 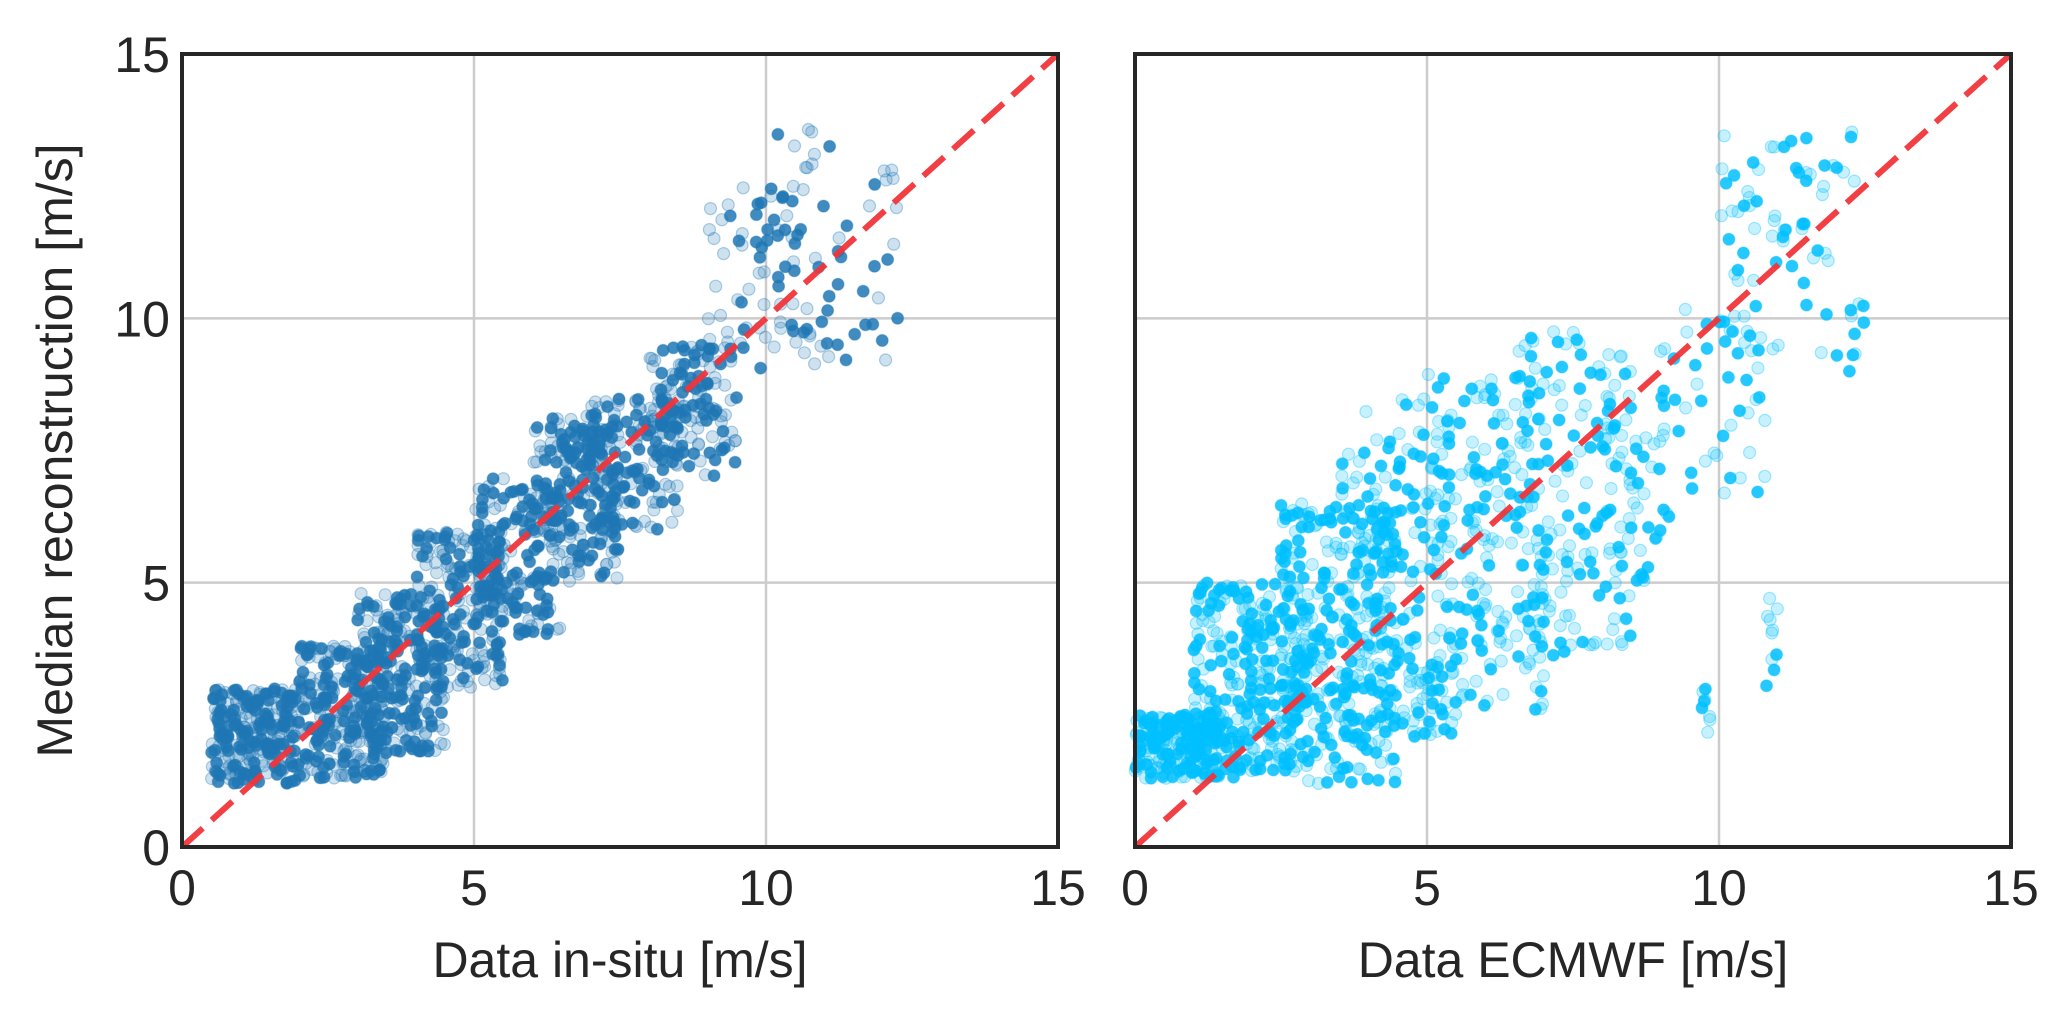 What do you see at coordinates (142, 55) in the screenshot?
I see `left-y-tick-15: 15` at bounding box center [142, 55].